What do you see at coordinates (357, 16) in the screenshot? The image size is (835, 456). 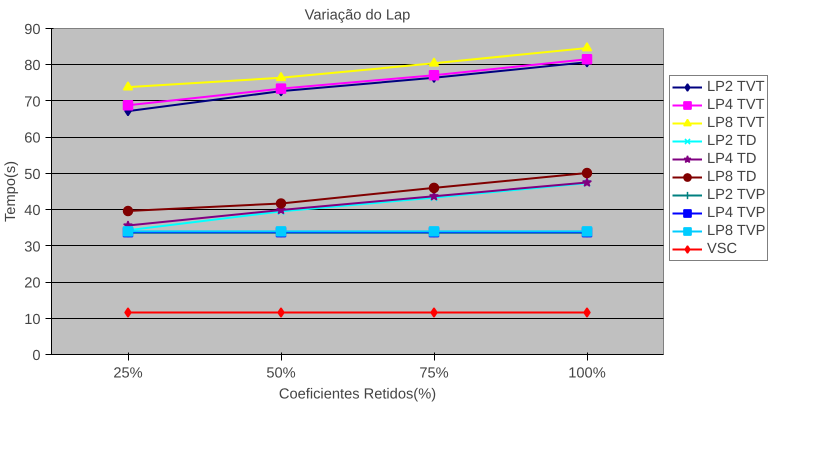 I see `chart-title: Variação do Lap` at bounding box center [357, 16].